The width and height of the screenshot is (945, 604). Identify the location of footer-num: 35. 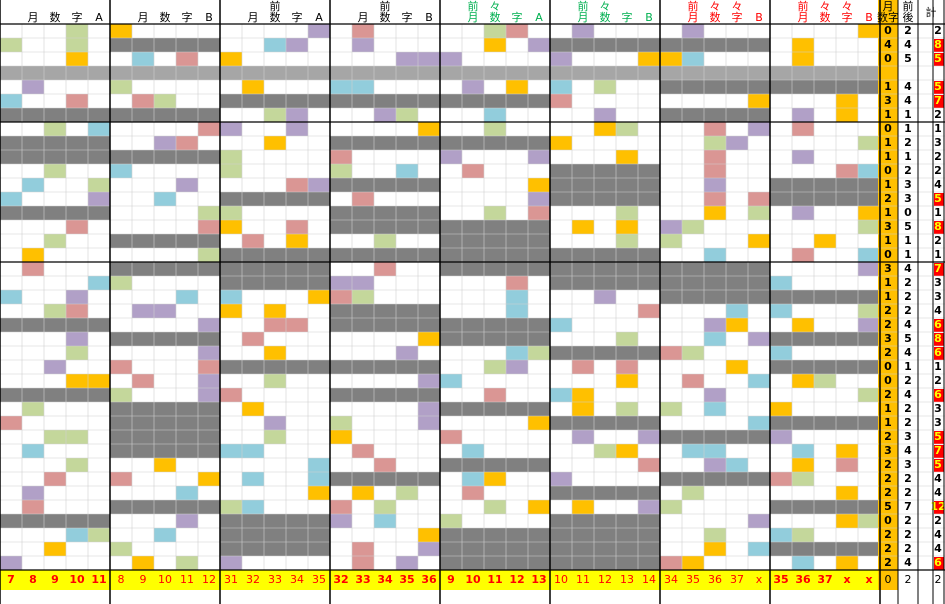
(406, 579).